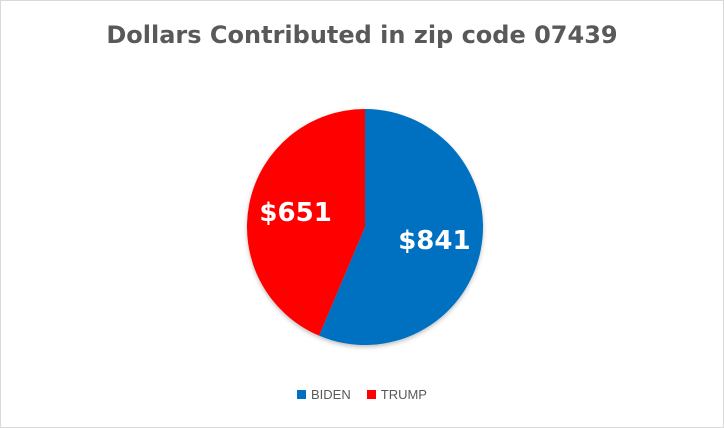  I want to click on legend-item-biden: BIDEN, so click(324, 394).